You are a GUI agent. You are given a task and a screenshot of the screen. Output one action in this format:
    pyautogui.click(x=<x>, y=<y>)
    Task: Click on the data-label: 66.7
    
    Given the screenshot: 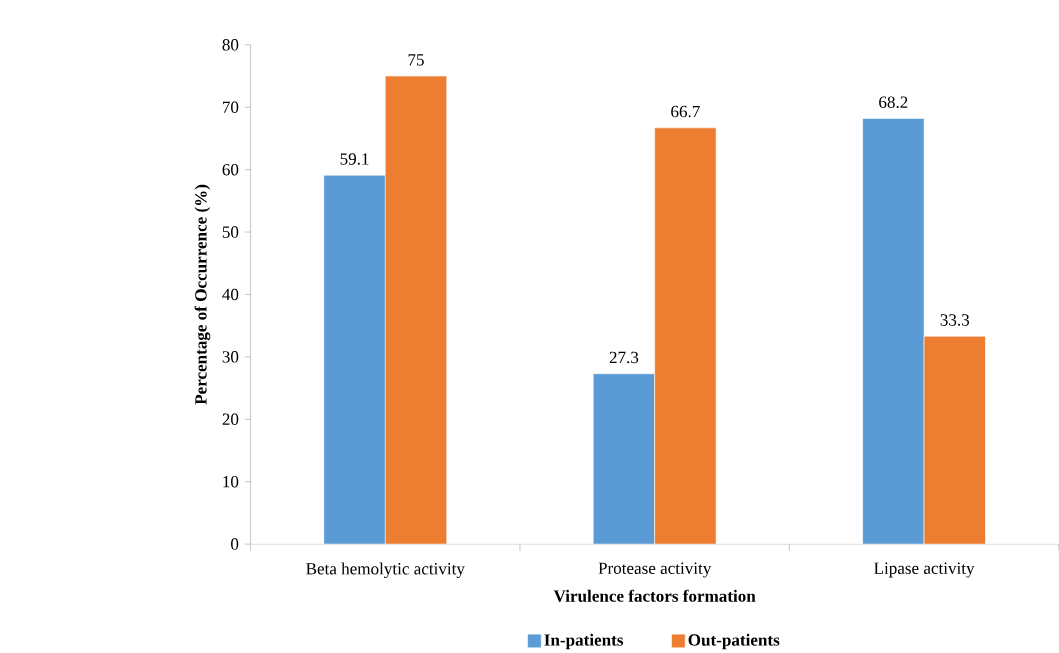 What is the action you would take?
    pyautogui.click(x=685, y=111)
    